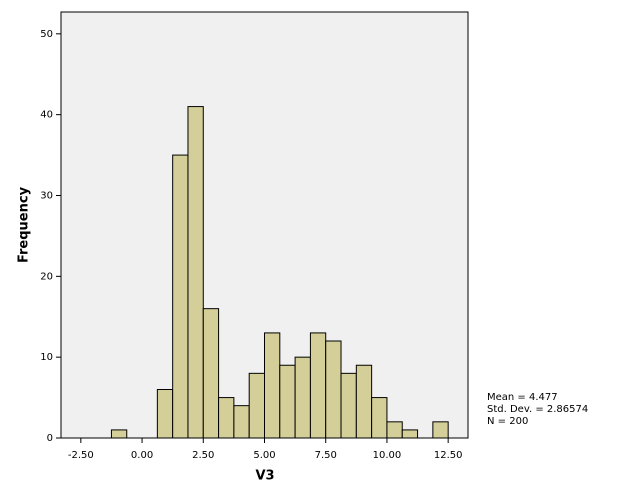 This screenshot has width=624, height=500. What do you see at coordinates (46, 195) in the screenshot?
I see `y-tick-label: 30` at bounding box center [46, 195].